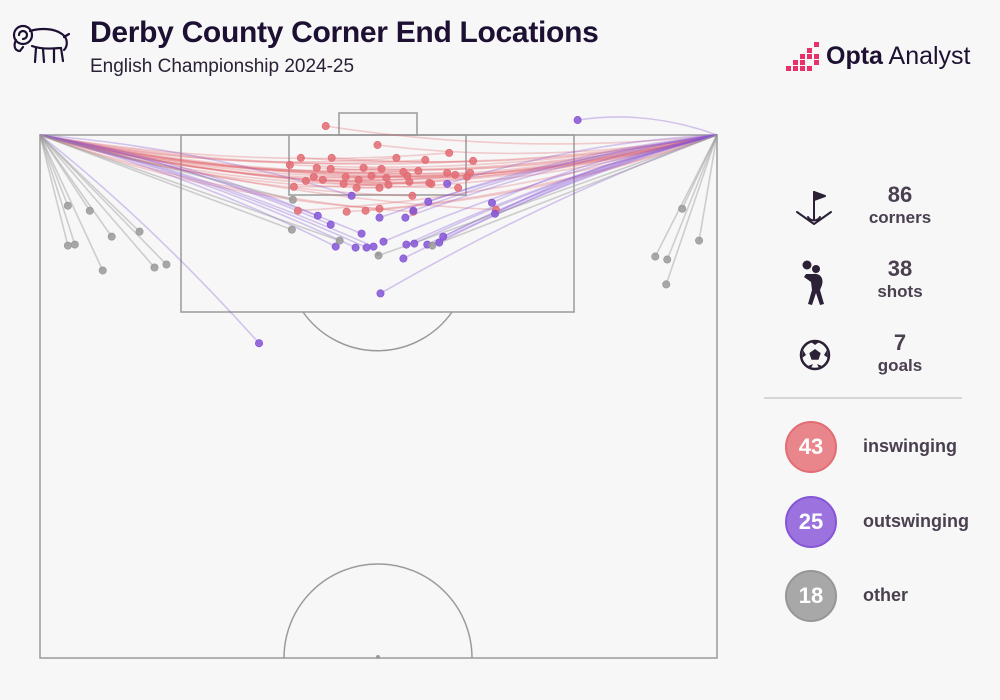  I want to click on stat-value: 7, so click(900, 342).